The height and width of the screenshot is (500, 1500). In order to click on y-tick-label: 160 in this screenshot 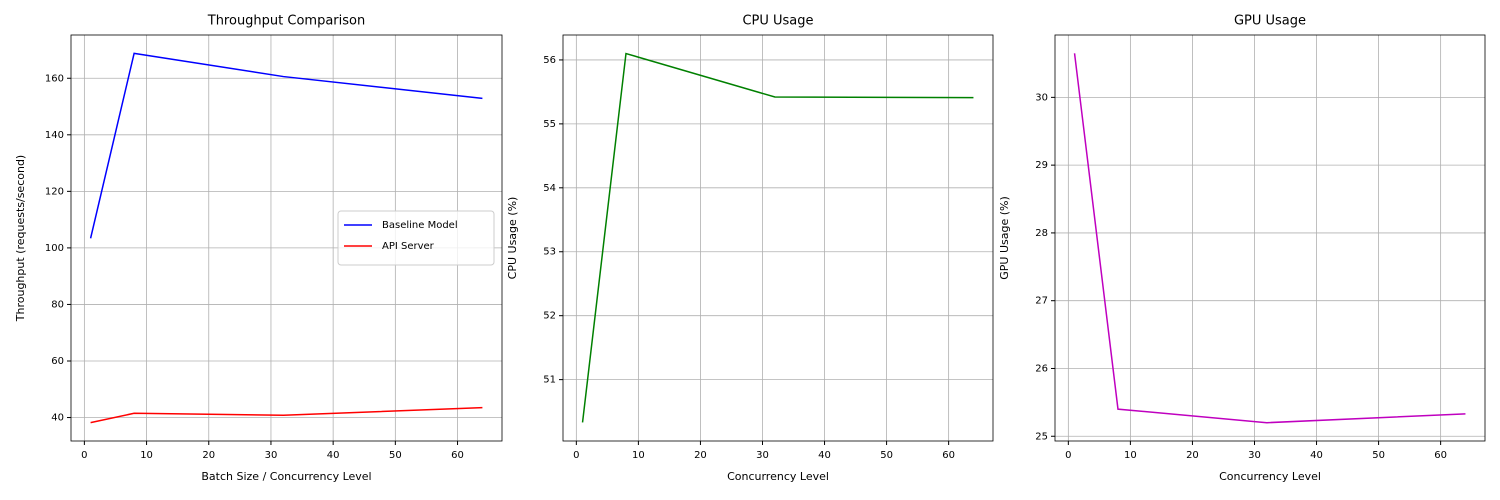, I will do `click(54, 78)`.